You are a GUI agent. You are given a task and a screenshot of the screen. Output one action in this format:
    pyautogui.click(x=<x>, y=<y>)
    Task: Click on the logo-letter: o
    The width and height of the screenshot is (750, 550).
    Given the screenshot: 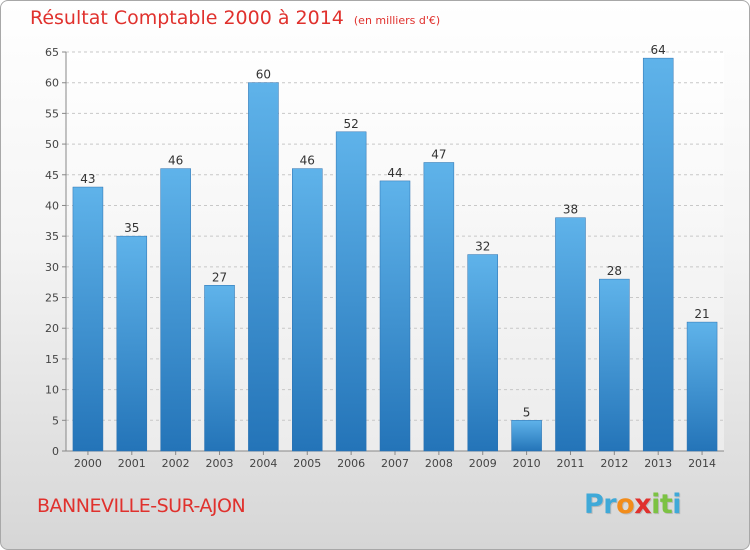 What is the action you would take?
    pyautogui.click(x=625, y=504)
    